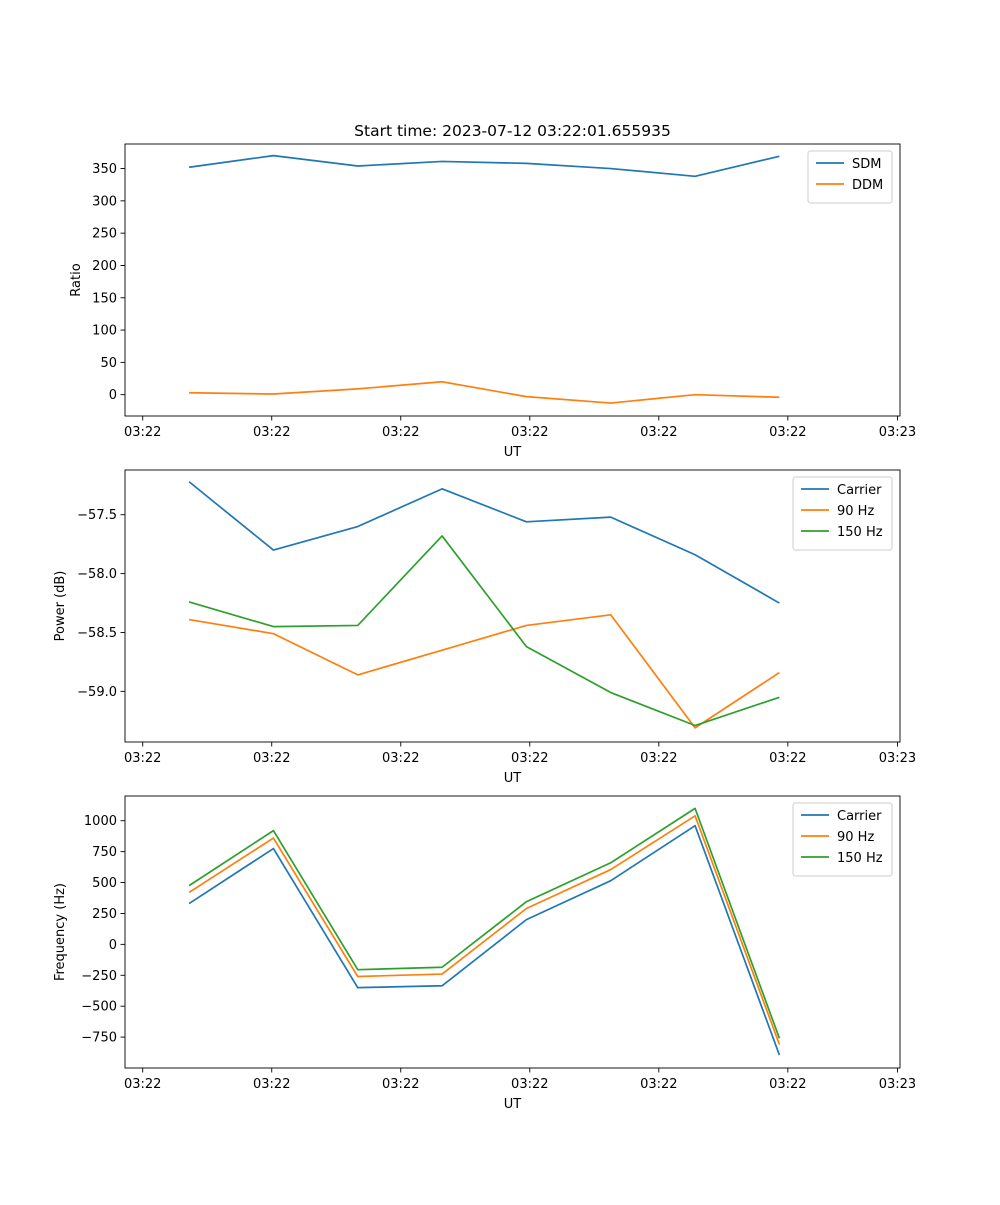  I want to click on y-tick-label: −58.0, so click(97, 574).